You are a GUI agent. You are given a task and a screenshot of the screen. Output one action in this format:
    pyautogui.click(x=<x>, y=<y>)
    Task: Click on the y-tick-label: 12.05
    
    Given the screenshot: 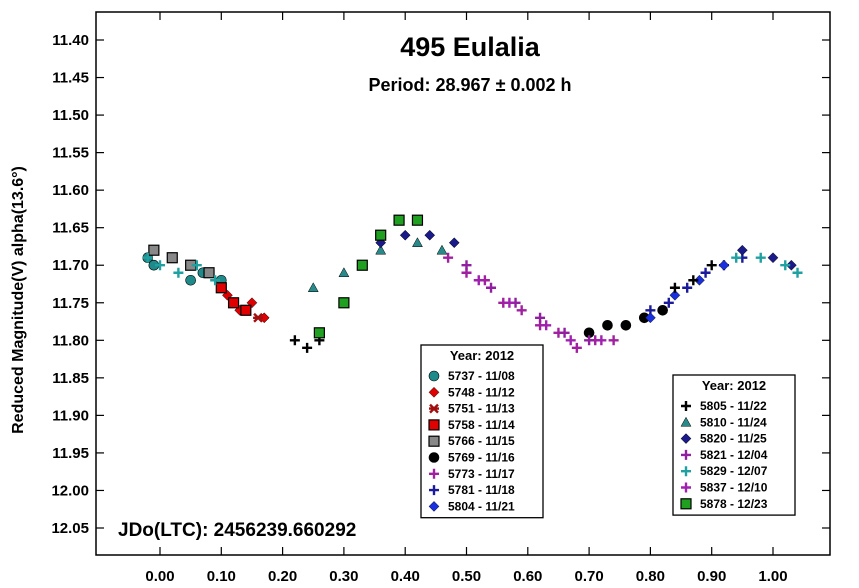 What is the action you would take?
    pyautogui.click(x=70, y=528)
    